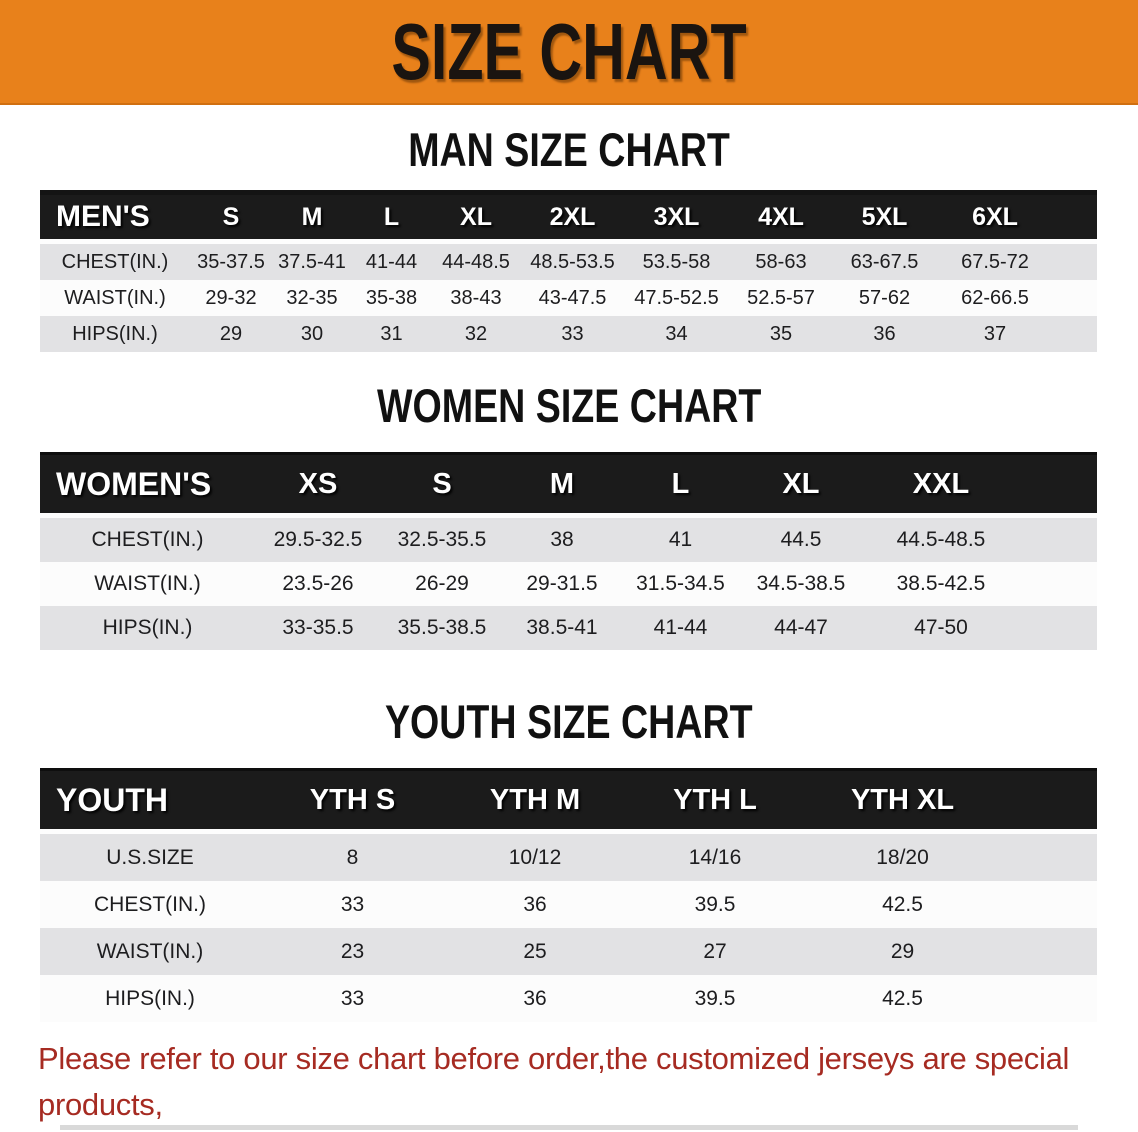 This screenshot has width=1138, height=1132. Describe the element at coordinates (231, 298) in the screenshot. I see `size-value-cell: 29-32` at that location.